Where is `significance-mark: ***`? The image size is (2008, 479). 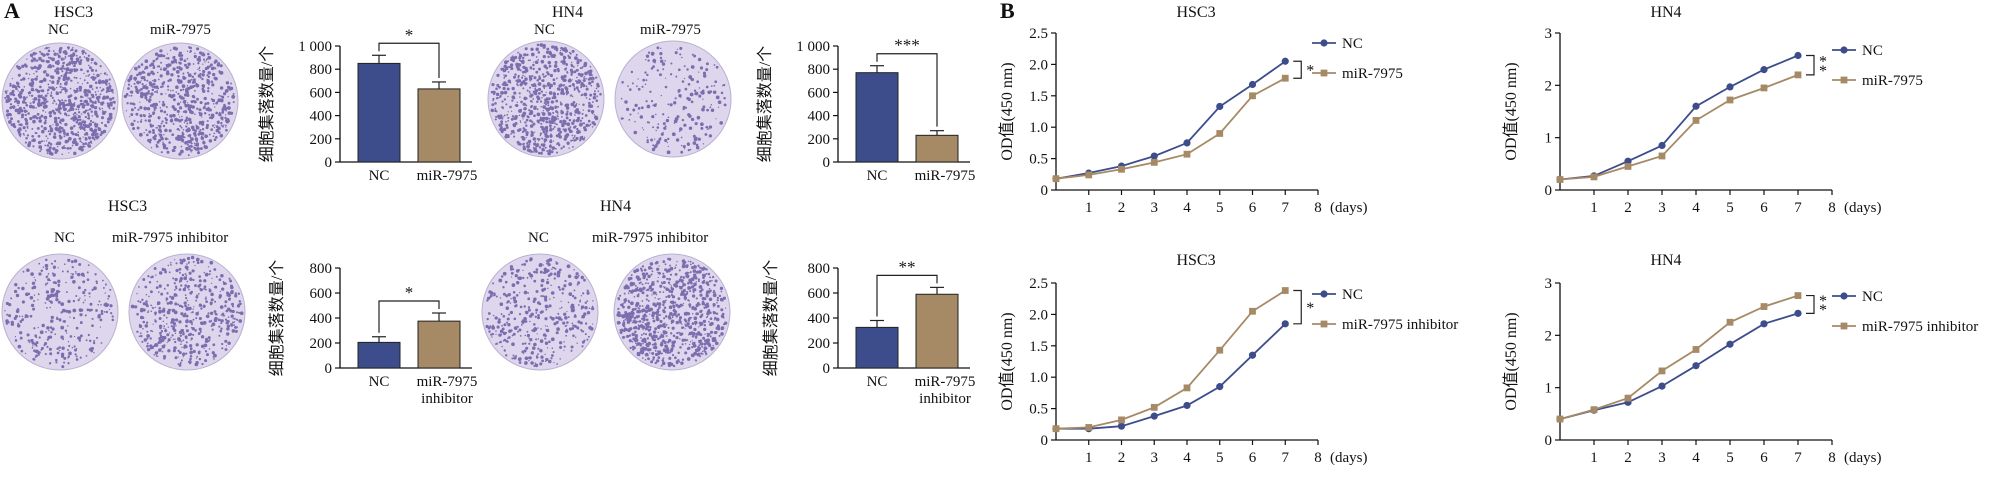 significance-mark: *** is located at coordinates (907, 45).